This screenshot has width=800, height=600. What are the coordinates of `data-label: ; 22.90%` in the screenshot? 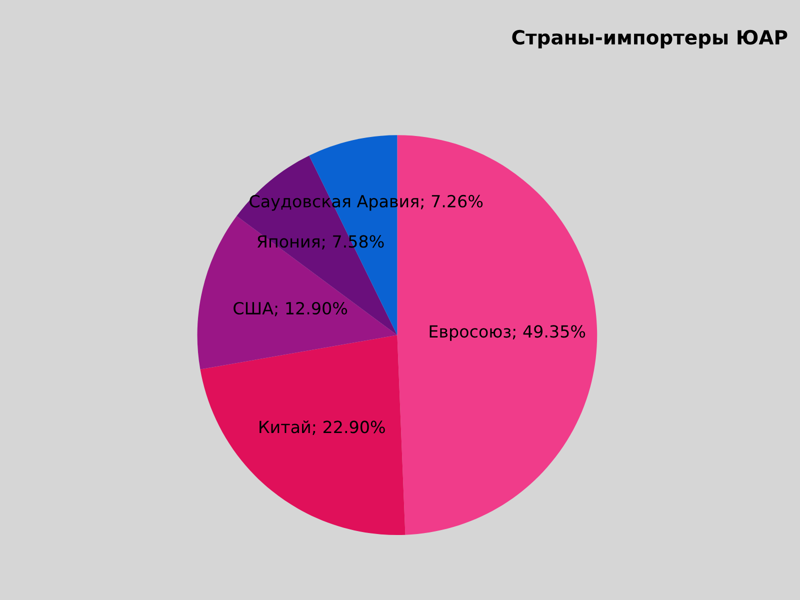 It's located at (348, 427).